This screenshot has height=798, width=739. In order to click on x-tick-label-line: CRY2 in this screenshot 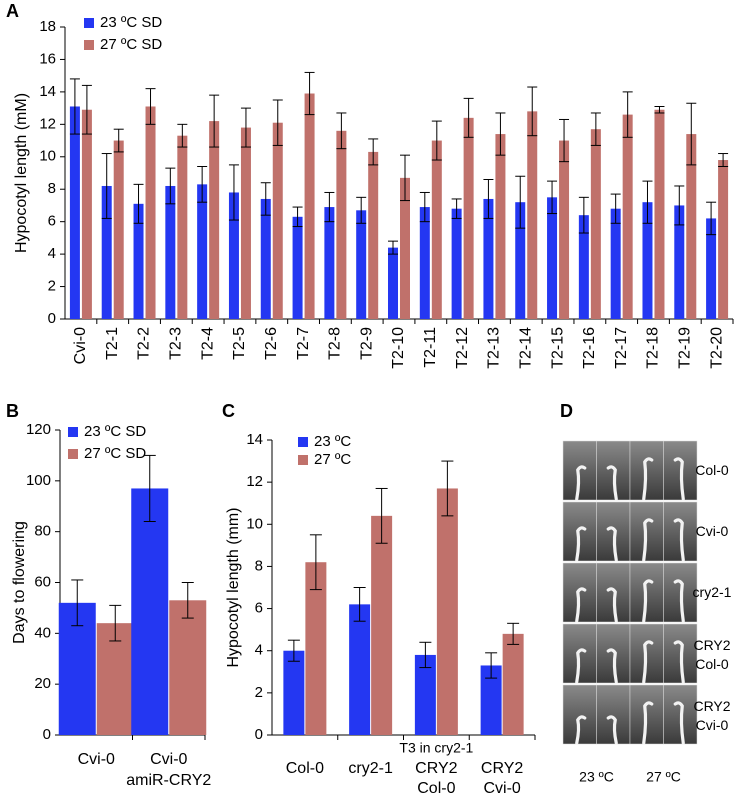, I will do `click(502, 768)`.